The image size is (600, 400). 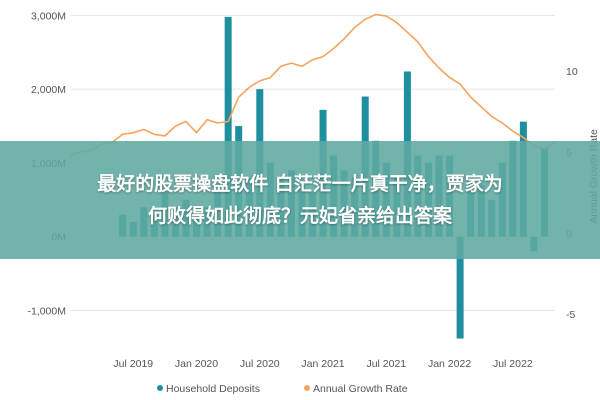 What do you see at coordinates (133, 364) in the screenshot?
I see `x-axis-tick-label: Jul 2019` at bounding box center [133, 364].